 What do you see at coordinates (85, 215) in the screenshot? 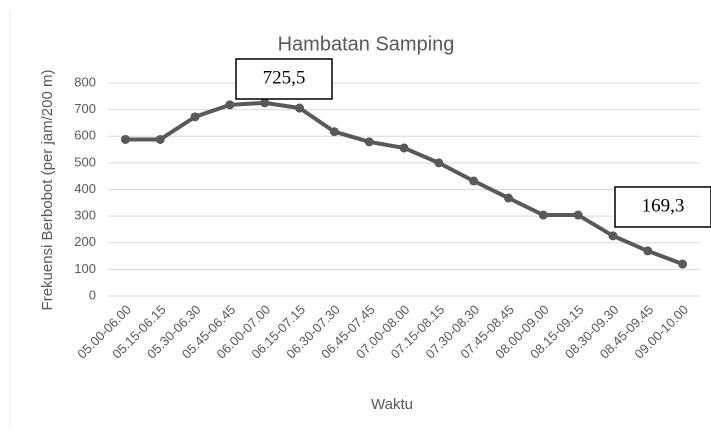
I see `y-tick-label: 300` at bounding box center [85, 215].